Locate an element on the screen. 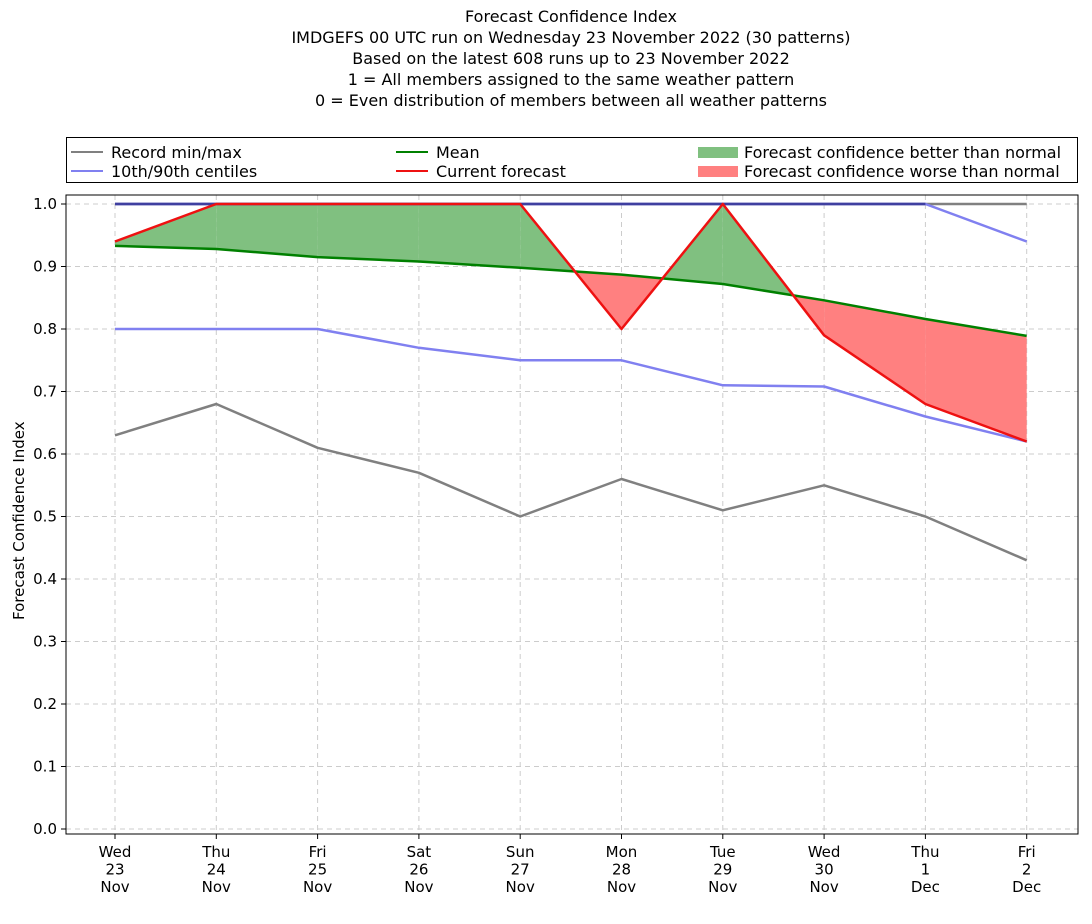 This screenshot has width=1092, height=924. y-tick-label: 0.9 is located at coordinates (45, 267).